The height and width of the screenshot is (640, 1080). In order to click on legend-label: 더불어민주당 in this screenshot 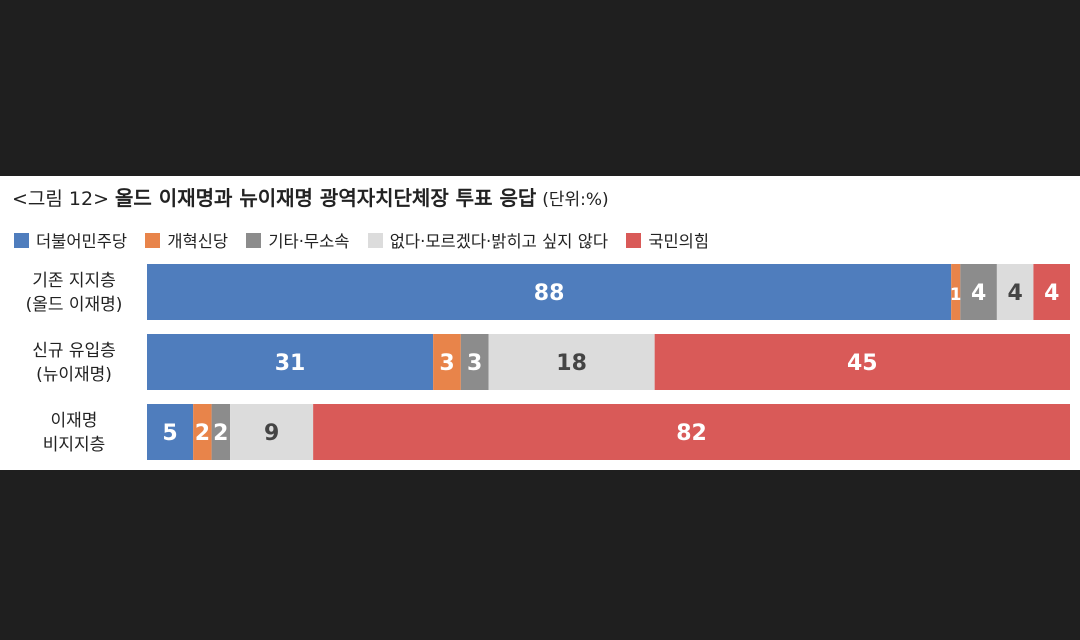, I will do `click(82, 241)`.